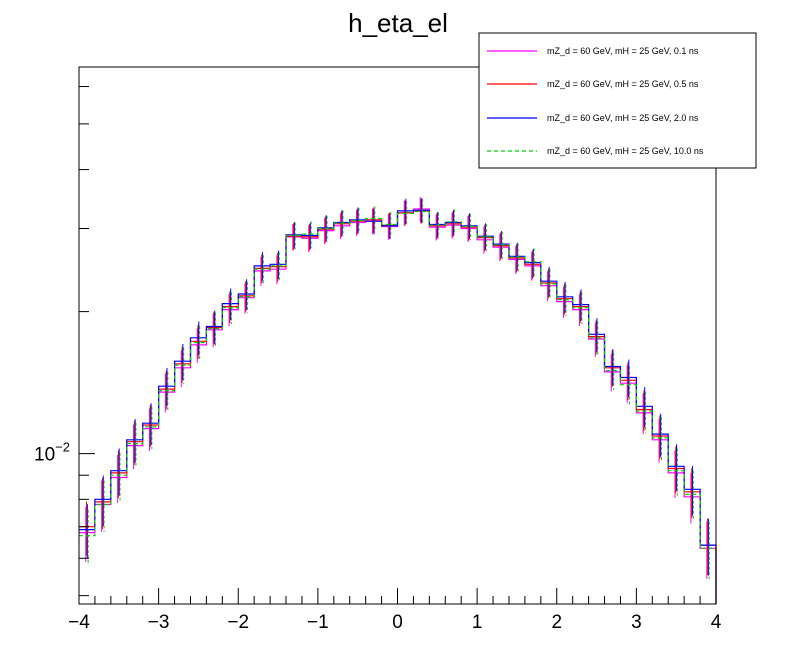 The image size is (796, 672). I want to click on chart-title: h_eta_el, so click(398, 23).